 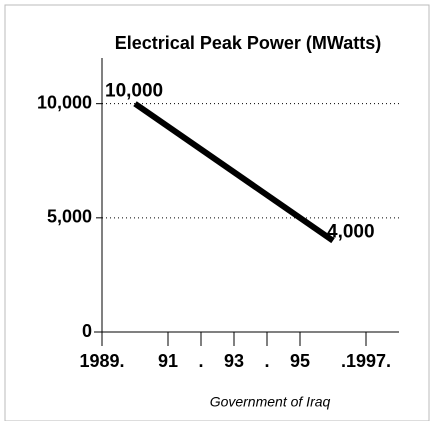 What do you see at coordinates (64, 102) in the screenshot?
I see `y-tick-label: 10,000` at bounding box center [64, 102].